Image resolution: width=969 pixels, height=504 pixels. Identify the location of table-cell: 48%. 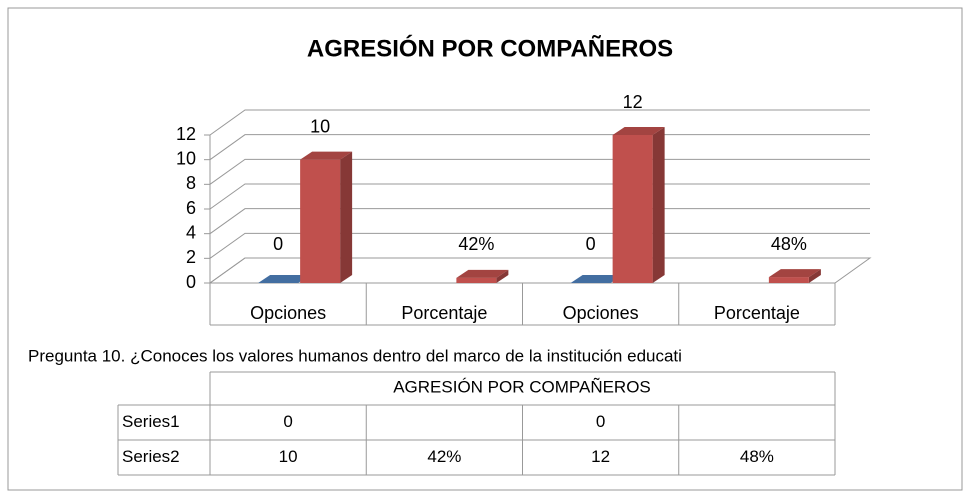
(757, 456).